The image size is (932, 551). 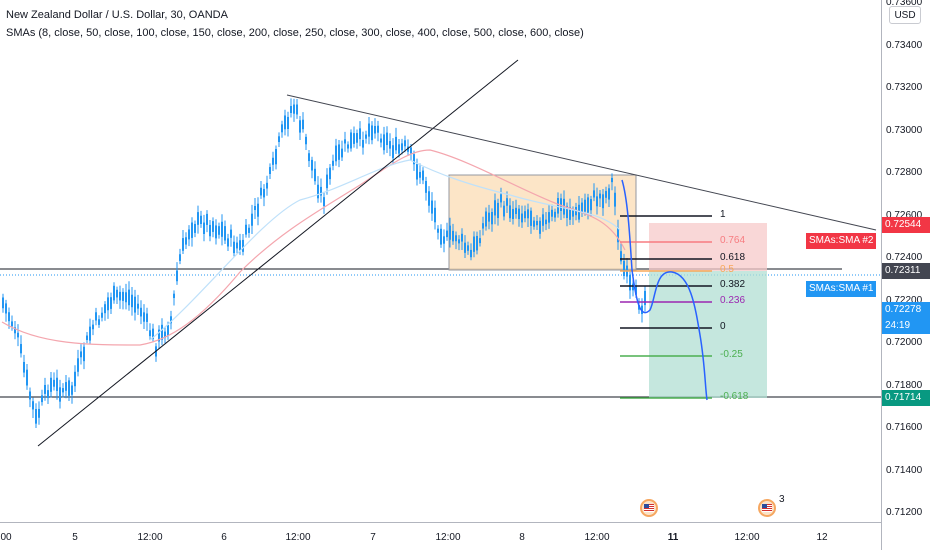 I want to click on sma-label: SMAs:SMA #1, so click(x=841, y=289).